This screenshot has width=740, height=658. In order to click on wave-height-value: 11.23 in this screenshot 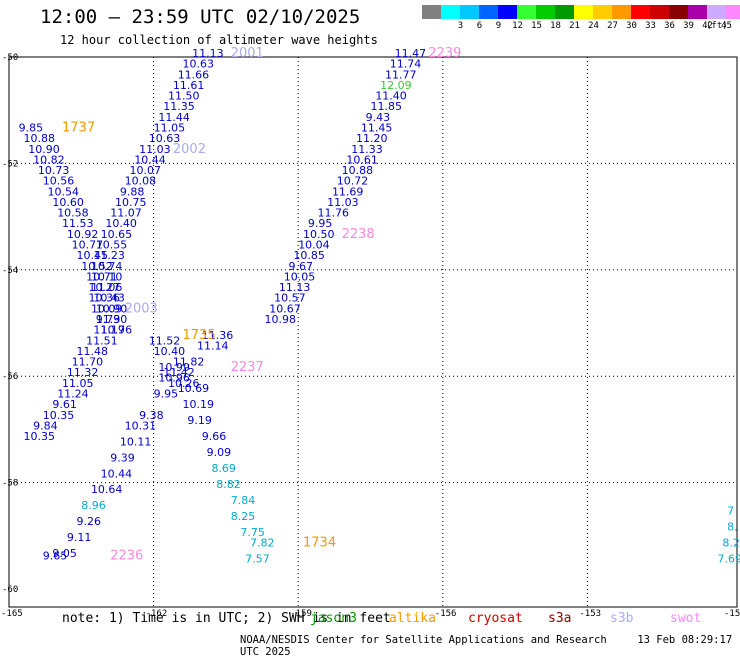, I will do `click(109, 255)`.